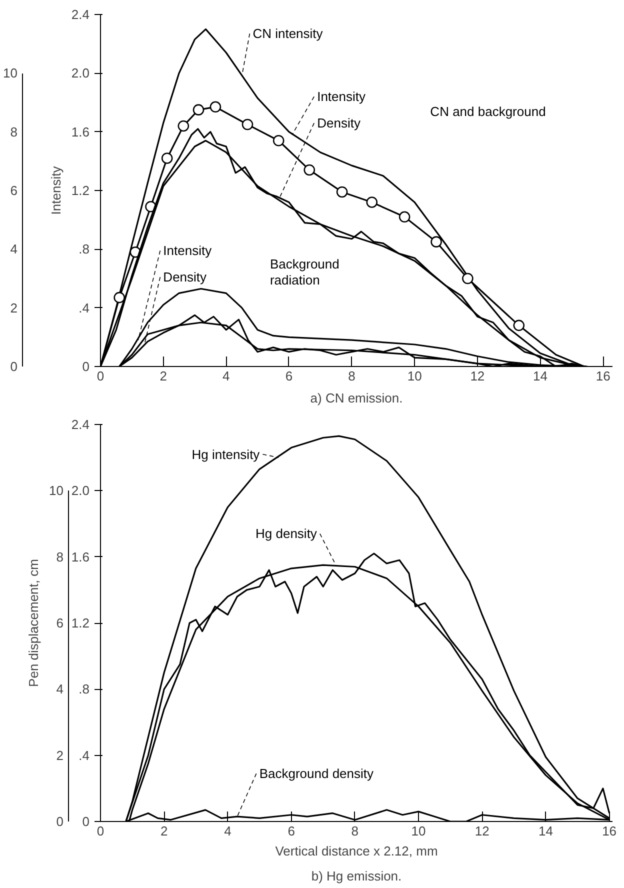  Describe the element at coordinates (56, 190) in the screenshot. I see `y-axis-title: Intensity` at that location.